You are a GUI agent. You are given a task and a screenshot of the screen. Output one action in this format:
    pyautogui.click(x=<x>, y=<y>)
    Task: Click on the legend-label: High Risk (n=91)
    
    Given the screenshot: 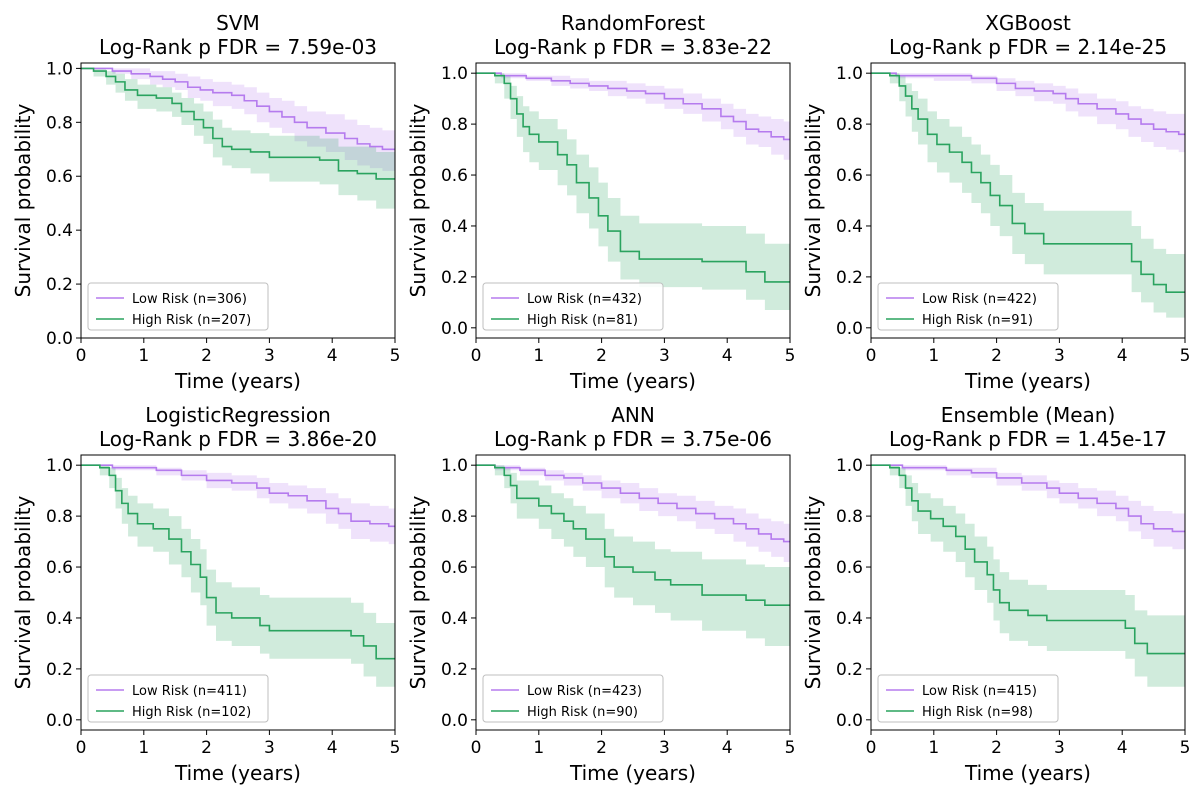 What is the action you would take?
    pyautogui.click(x=977, y=320)
    